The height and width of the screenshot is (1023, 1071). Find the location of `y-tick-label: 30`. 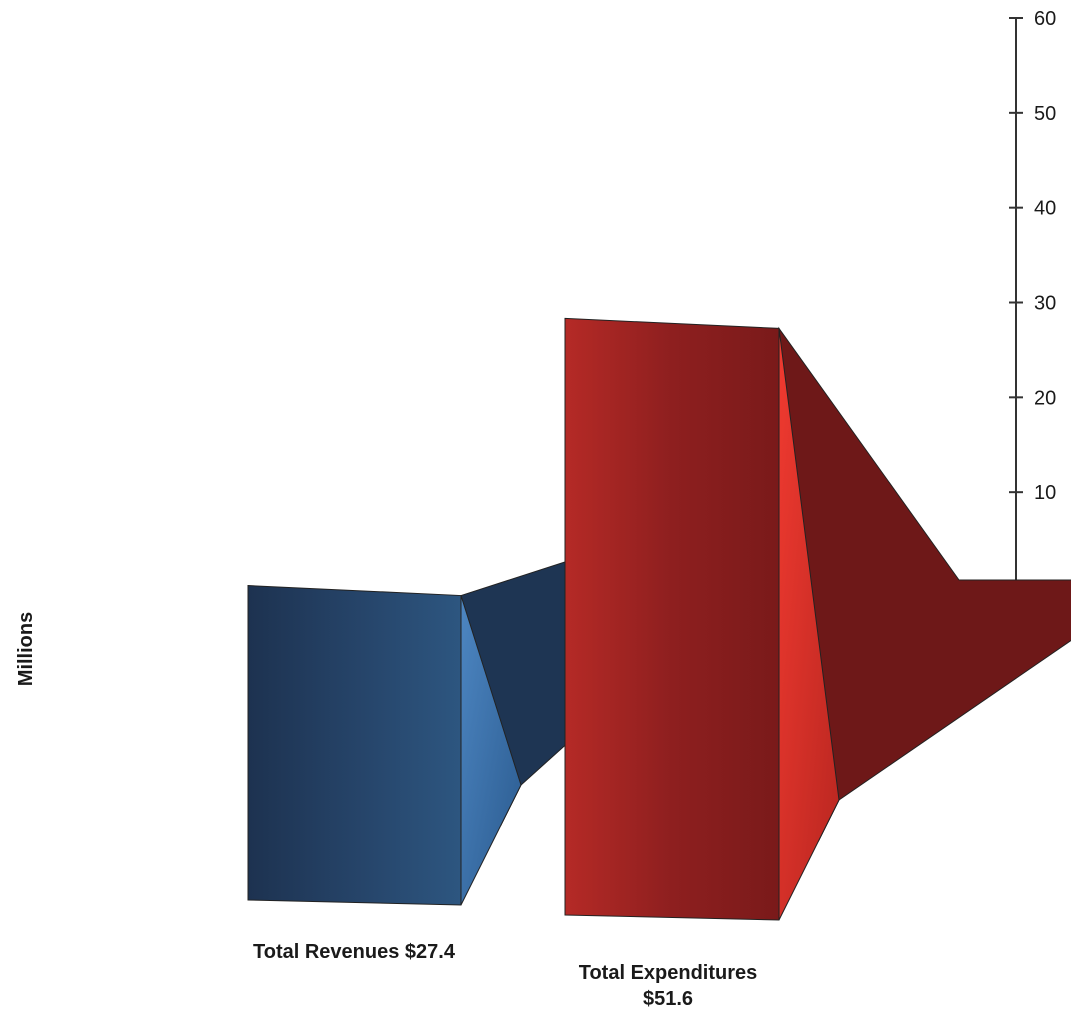

y-tick-label: 30 is located at coordinates (1045, 304).